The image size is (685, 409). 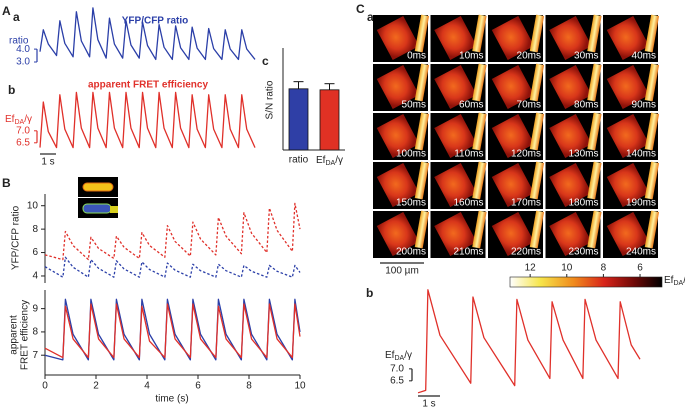 I want to click on tile-label: 50ms, so click(x=414, y=105).